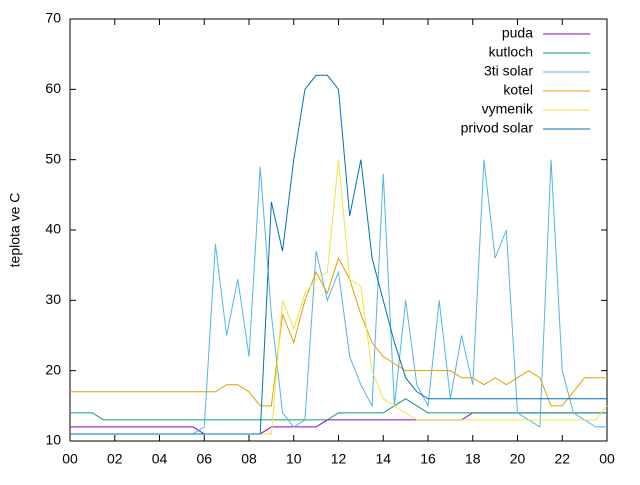  Describe the element at coordinates (160, 459) in the screenshot. I see `x-tick-label: 04` at that location.